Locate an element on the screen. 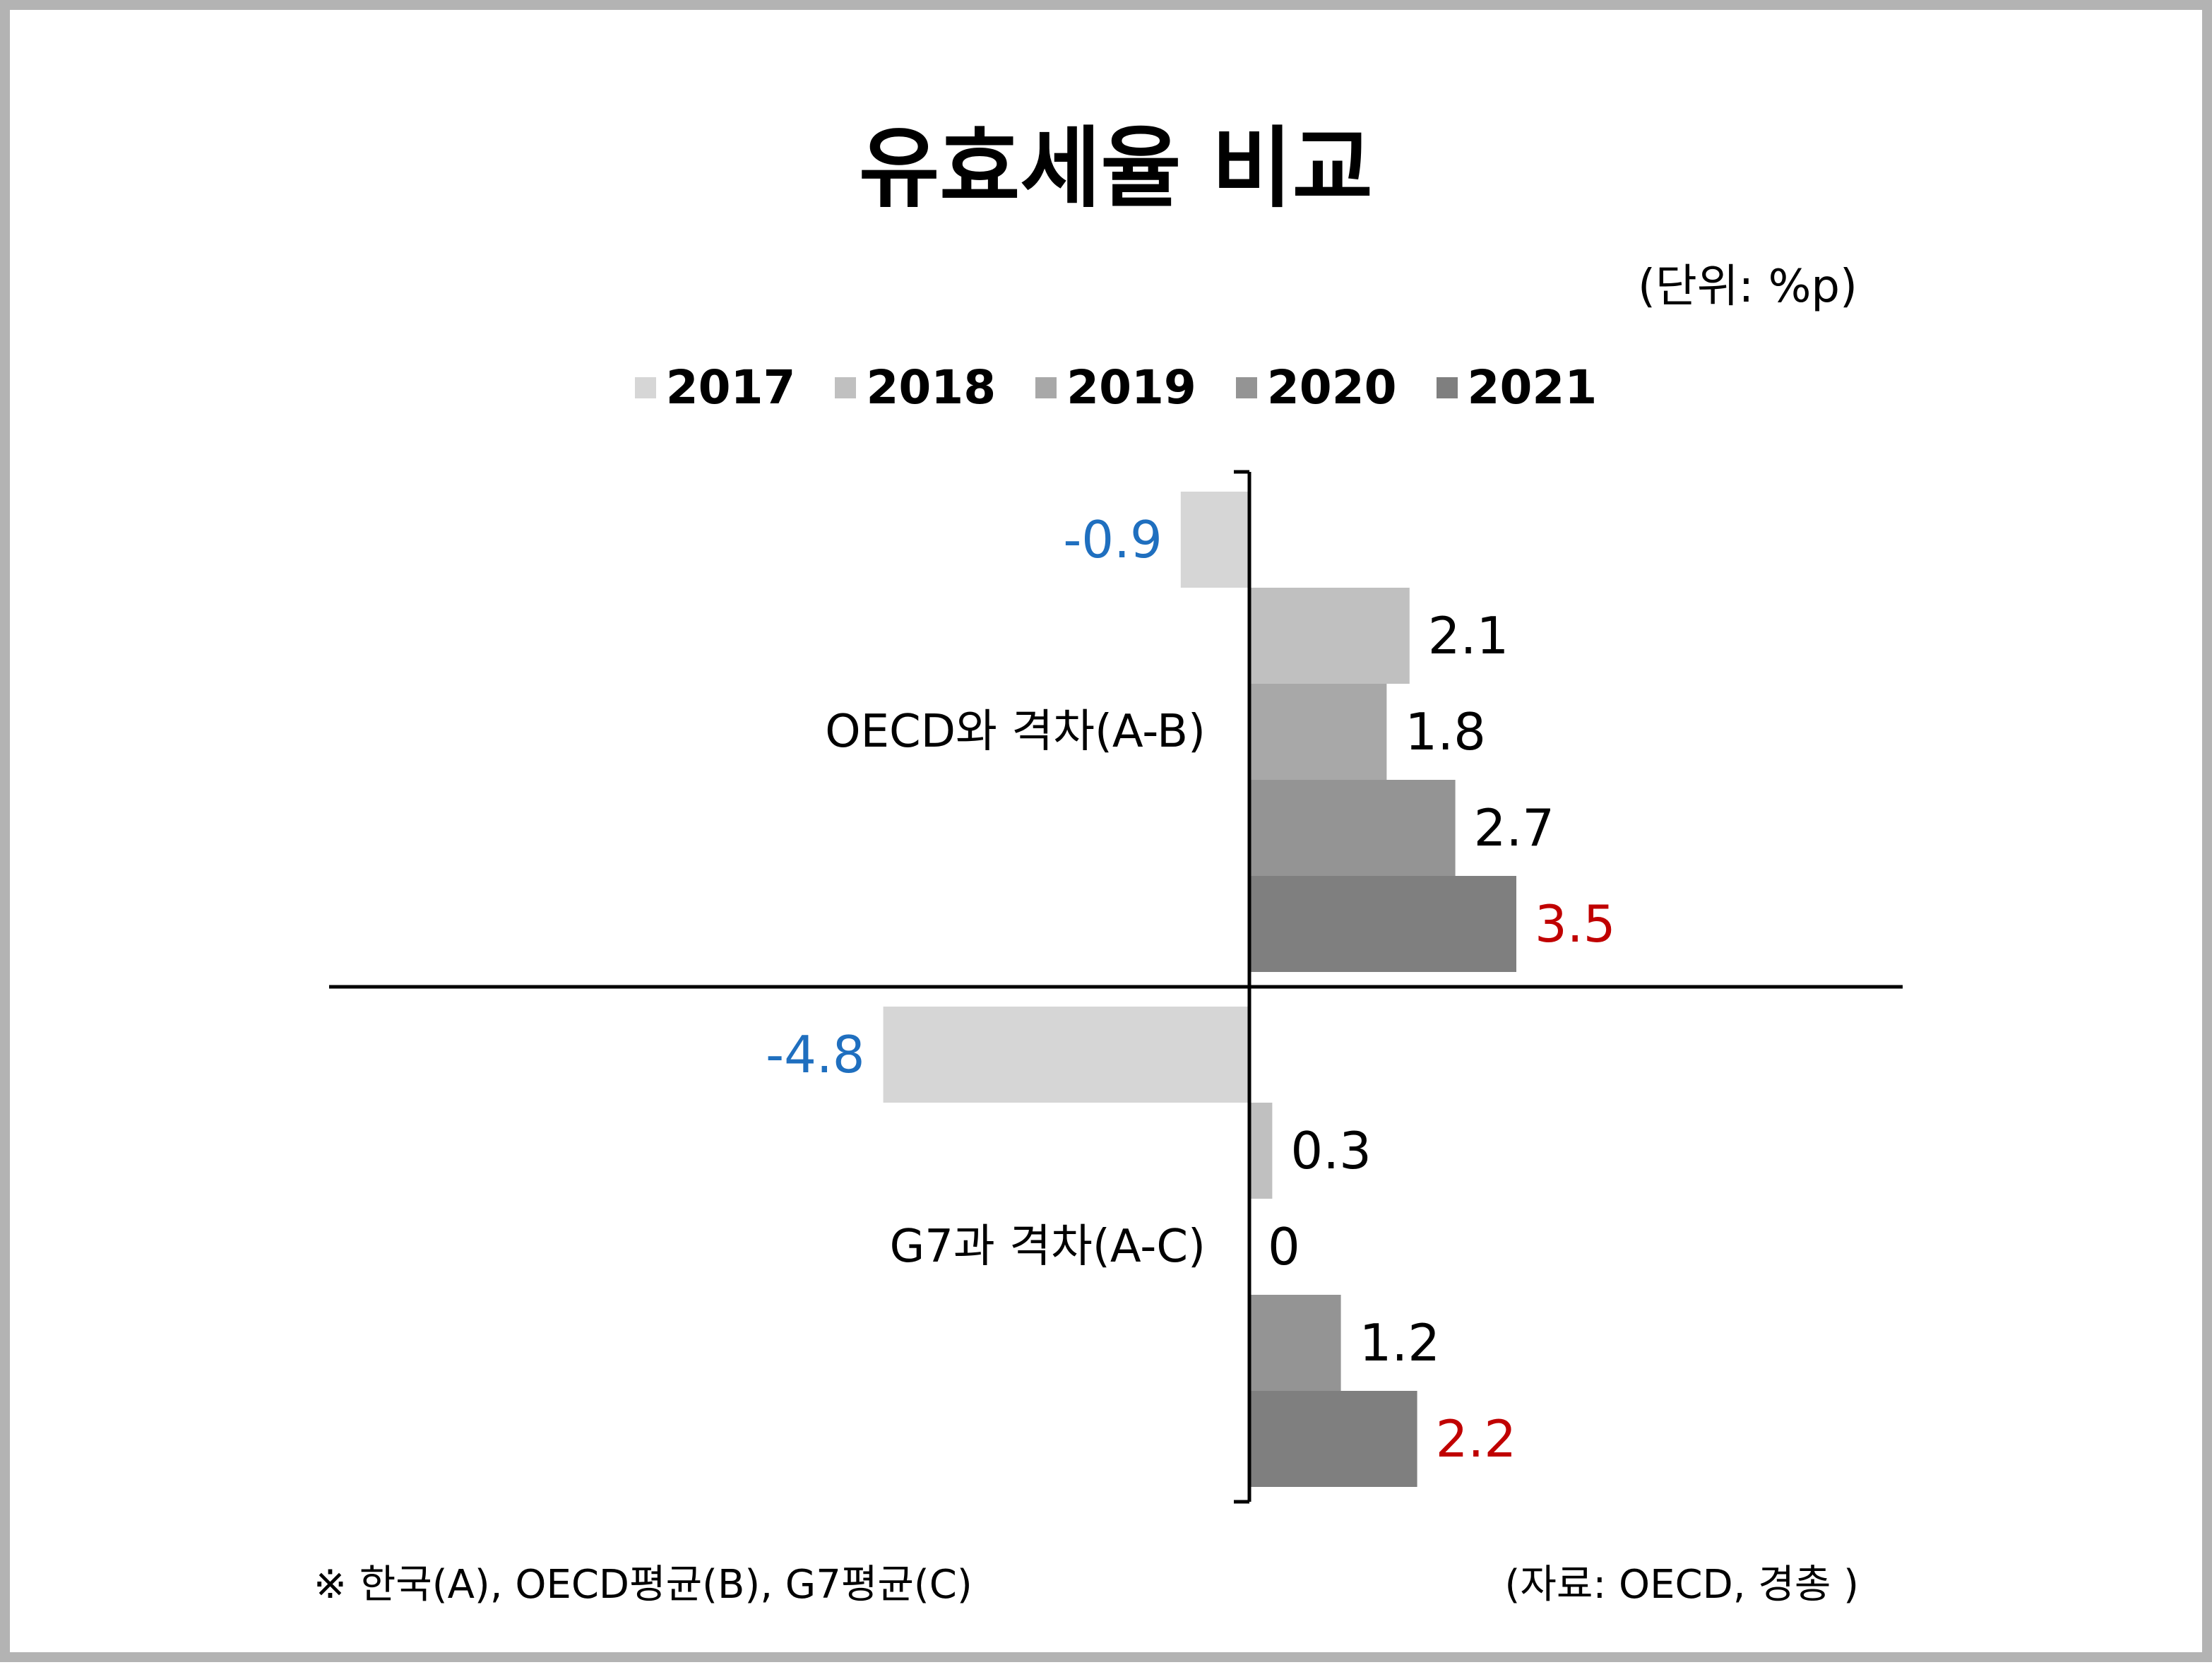 Image resolution: width=2212 pixels, height=1672 pixels. legend-label: 2017 is located at coordinates (730, 387).